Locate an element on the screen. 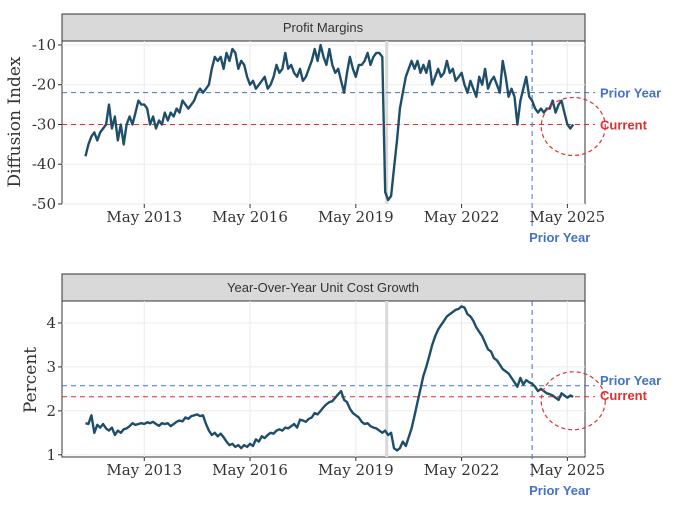  y-tick-labels: -50 -40 -30 -20 -10 is located at coordinates (47, 124).